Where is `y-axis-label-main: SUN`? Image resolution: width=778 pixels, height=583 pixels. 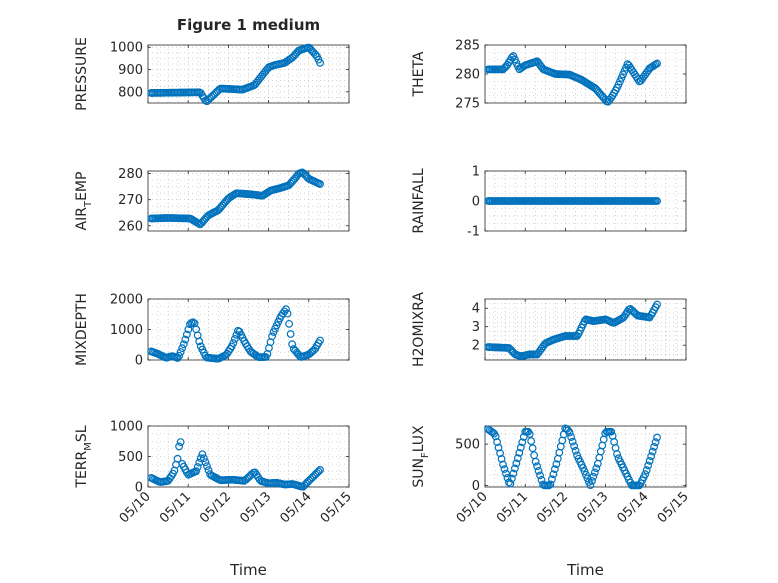
y-axis-label-main: SUN is located at coordinates (419, 473).